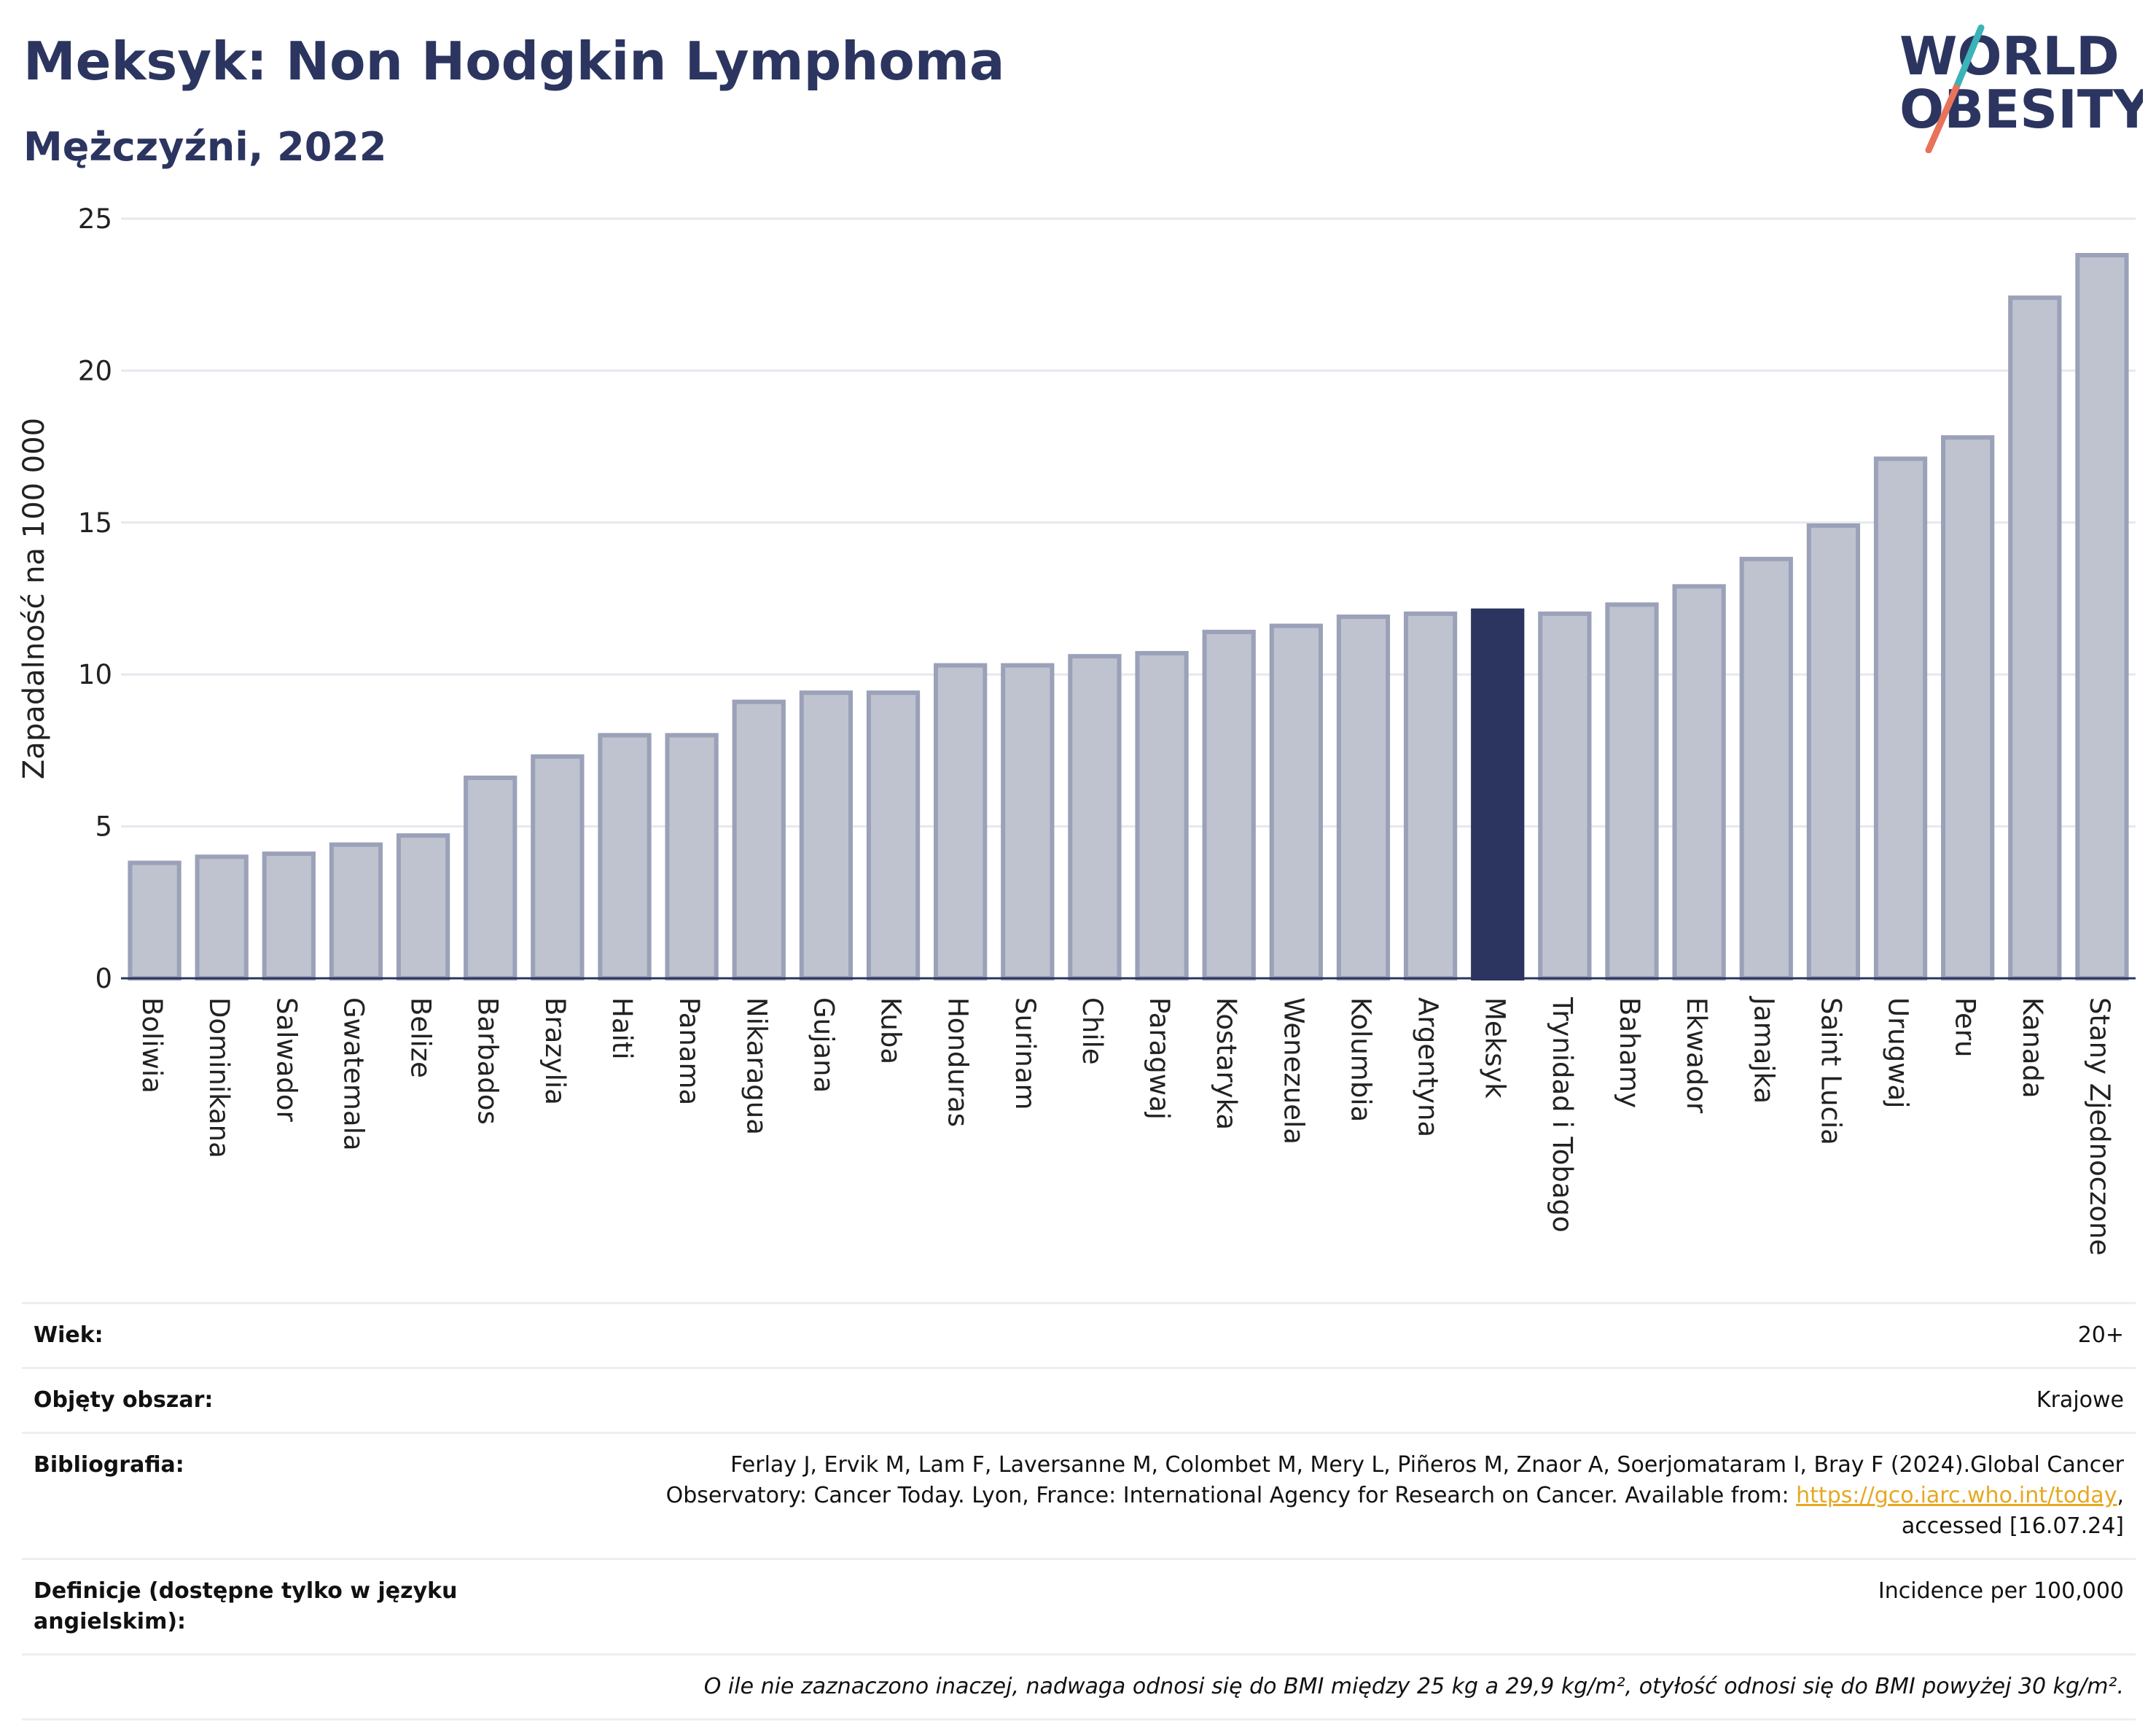  I want to click on logo-line-1: WORLD, so click(2010, 56).